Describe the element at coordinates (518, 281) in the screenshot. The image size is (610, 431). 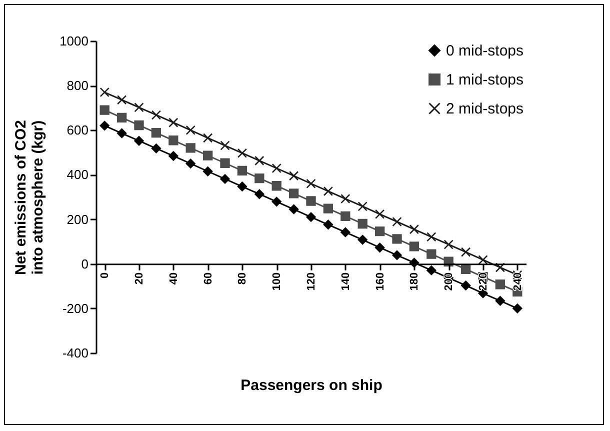
I see `x-tick-label: 240` at that location.